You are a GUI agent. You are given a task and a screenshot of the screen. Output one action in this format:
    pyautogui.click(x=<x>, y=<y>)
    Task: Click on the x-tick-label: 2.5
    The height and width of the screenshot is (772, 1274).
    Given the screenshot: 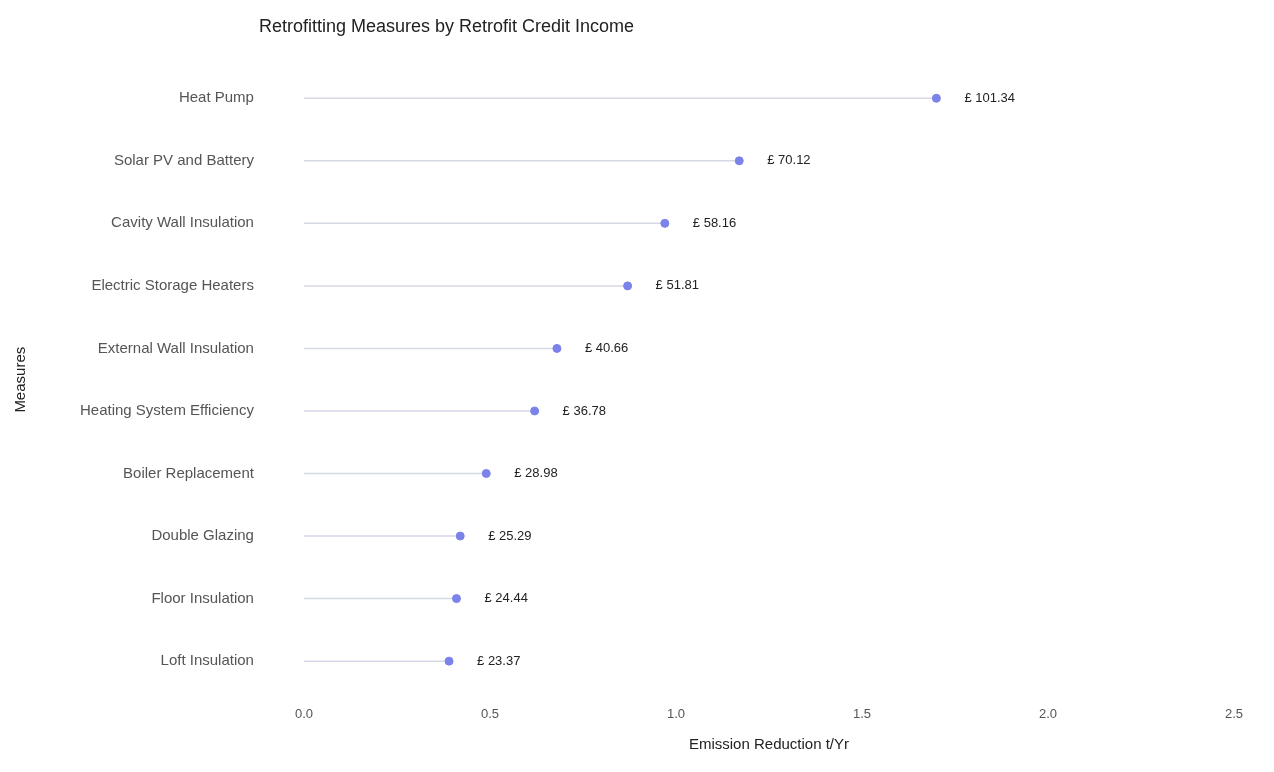 What is the action you would take?
    pyautogui.click(x=1234, y=713)
    